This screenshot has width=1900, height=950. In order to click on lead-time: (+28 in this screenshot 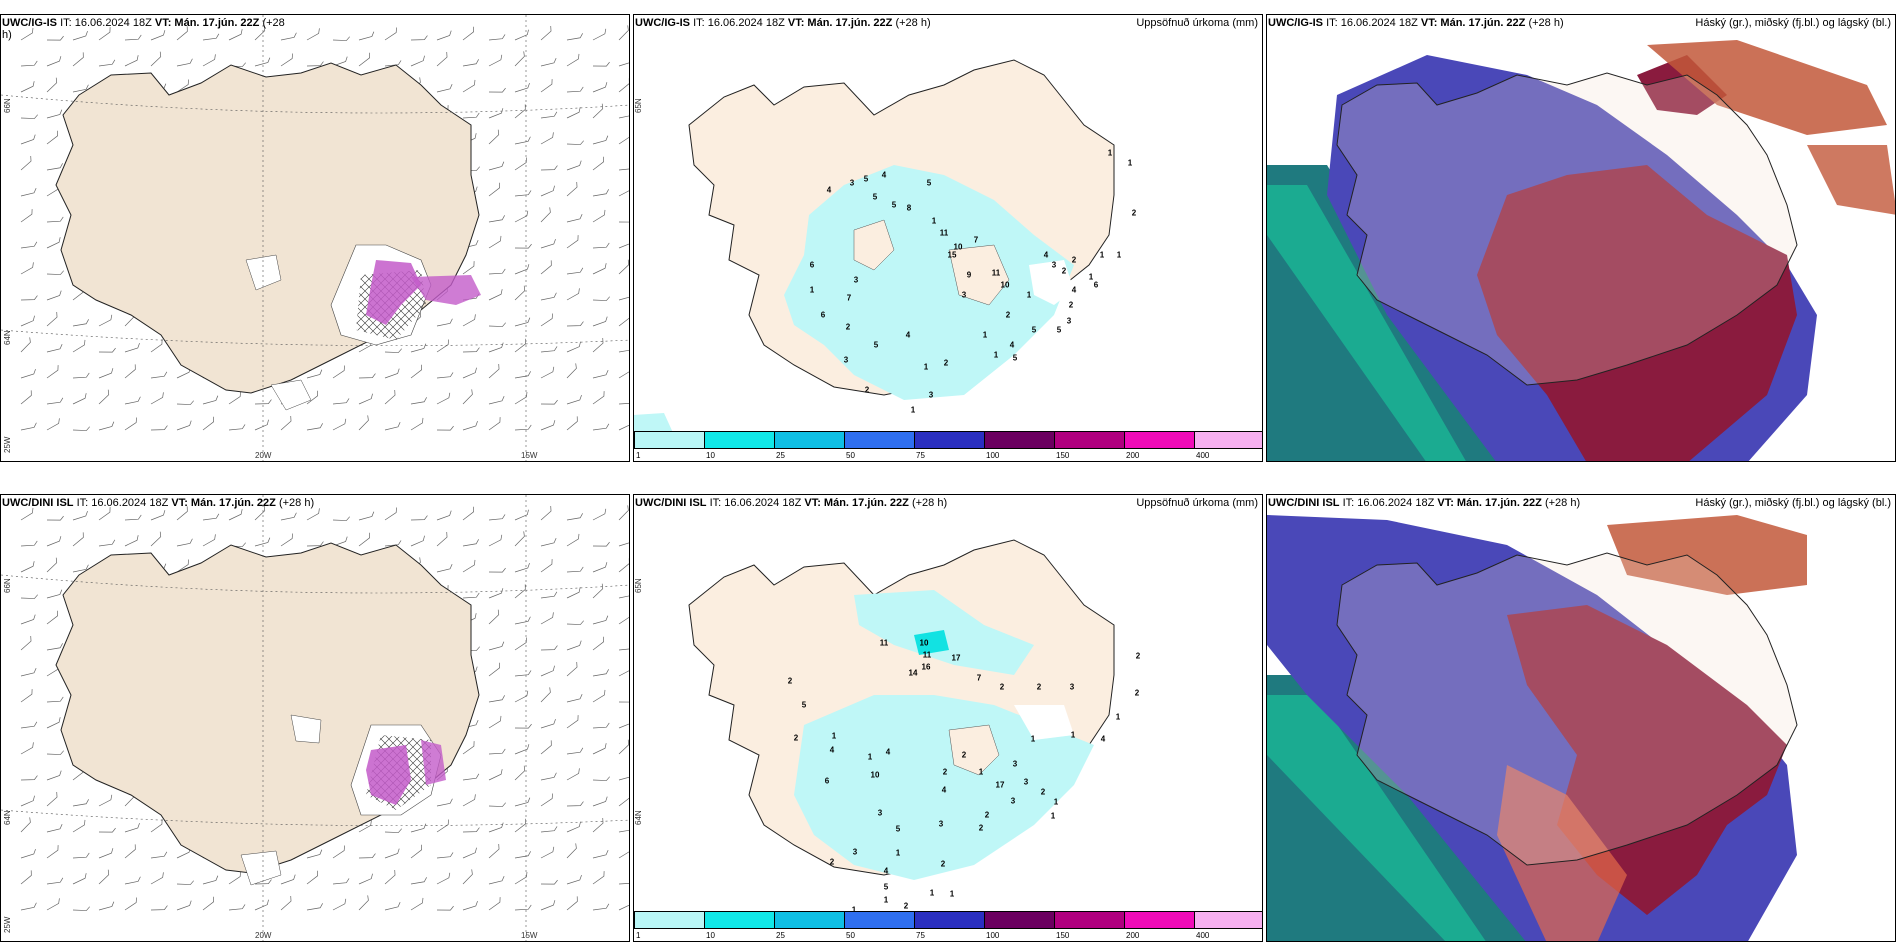, I will do `click(273, 23)`.